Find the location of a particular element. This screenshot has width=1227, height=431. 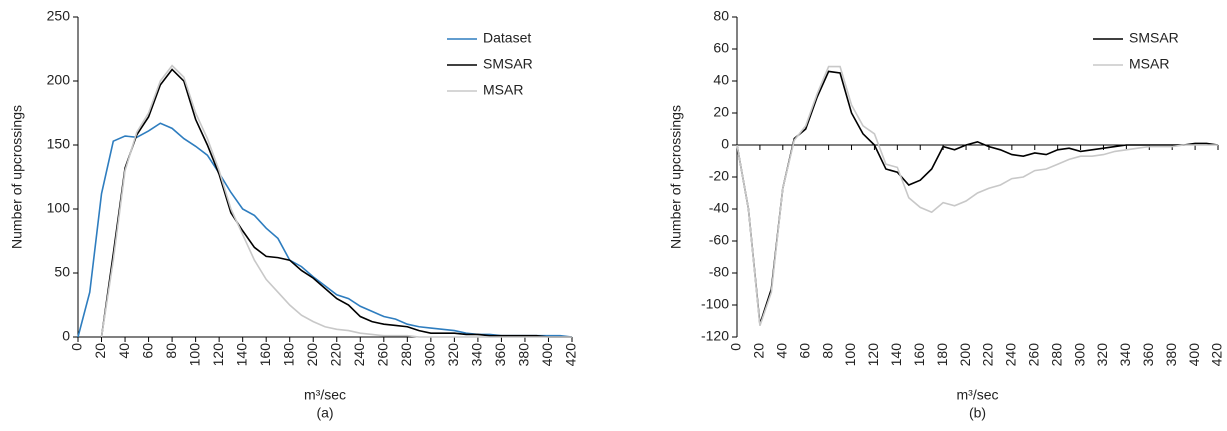

caption: (a) is located at coordinates (324, 413).